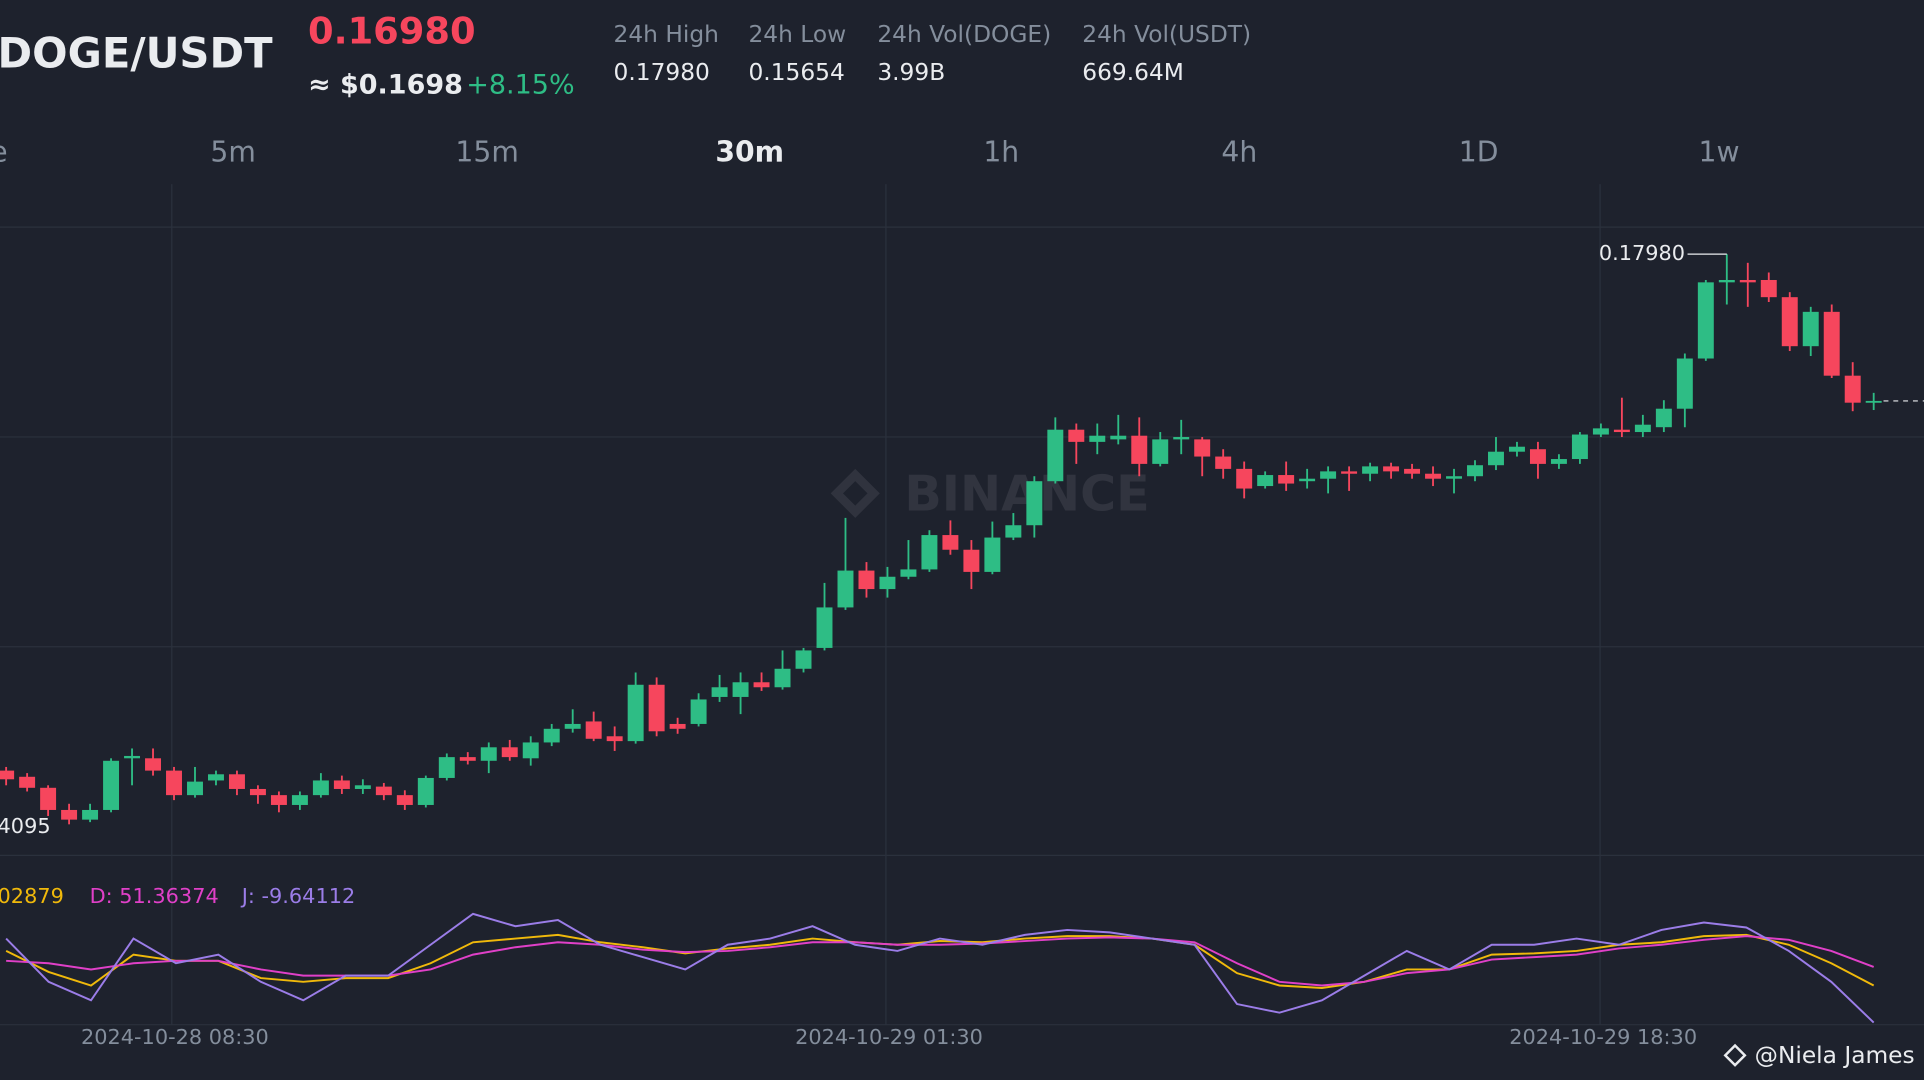 This screenshot has width=1924, height=1080. What do you see at coordinates (749, 151) in the screenshot?
I see `timeframe-tab: 30m` at bounding box center [749, 151].